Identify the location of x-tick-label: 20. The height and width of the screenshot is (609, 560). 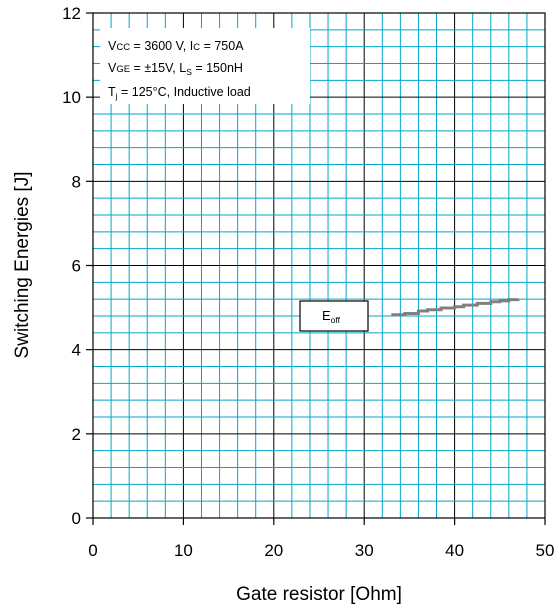
(273, 550).